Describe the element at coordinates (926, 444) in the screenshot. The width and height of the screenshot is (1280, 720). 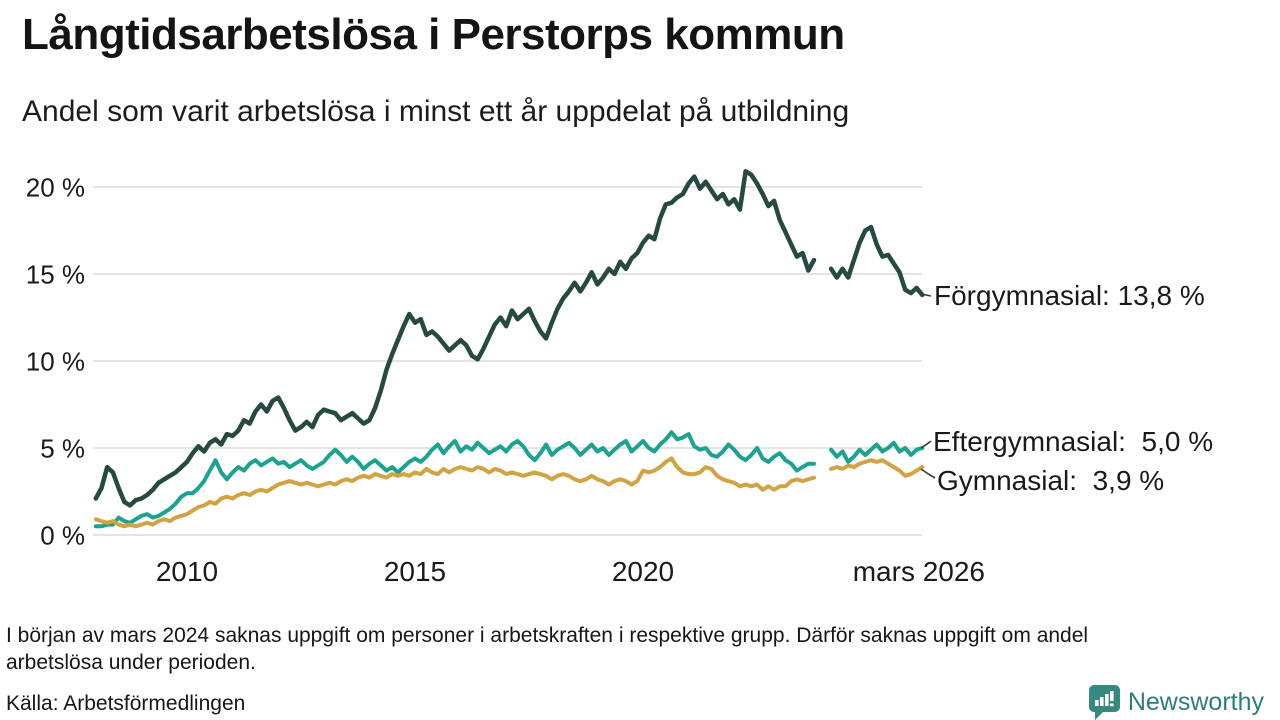
I see `leader-eftergymnasial` at that location.